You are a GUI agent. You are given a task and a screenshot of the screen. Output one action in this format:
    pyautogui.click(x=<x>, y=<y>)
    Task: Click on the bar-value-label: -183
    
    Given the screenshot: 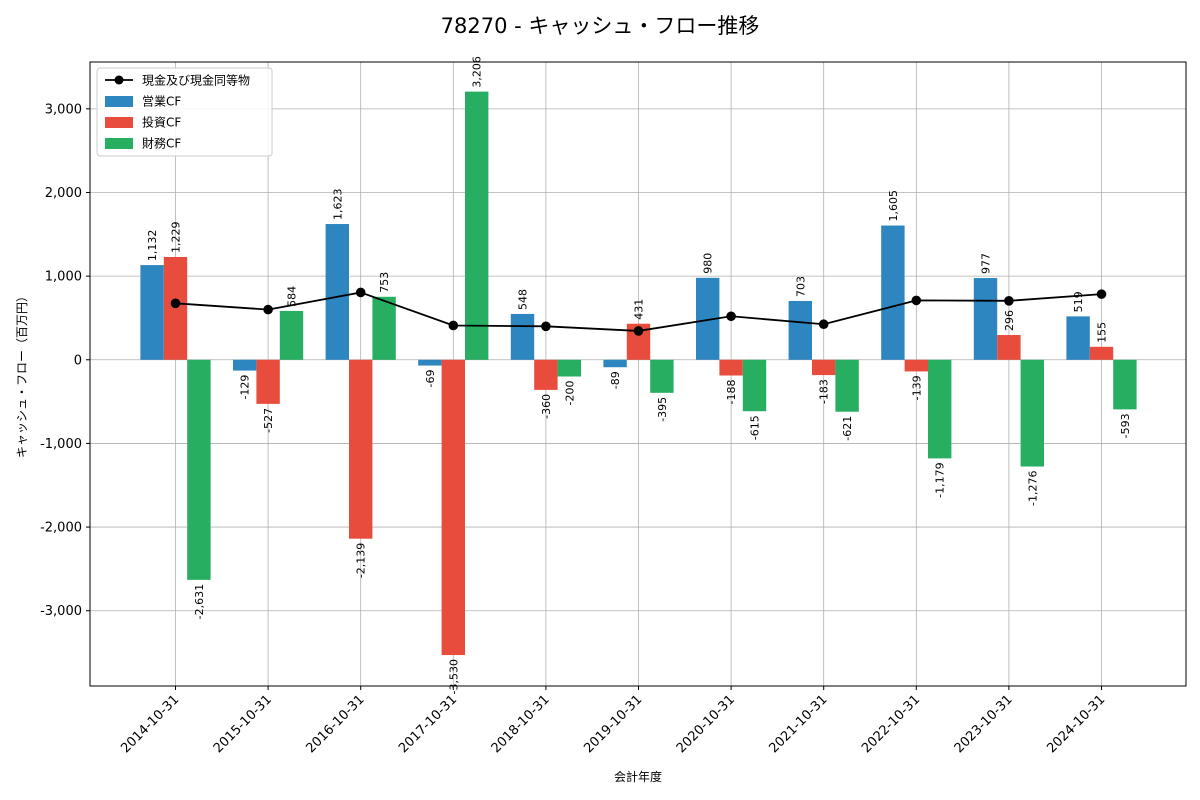 What is the action you would take?
    pyautogui.click(x=824, y=391)
    